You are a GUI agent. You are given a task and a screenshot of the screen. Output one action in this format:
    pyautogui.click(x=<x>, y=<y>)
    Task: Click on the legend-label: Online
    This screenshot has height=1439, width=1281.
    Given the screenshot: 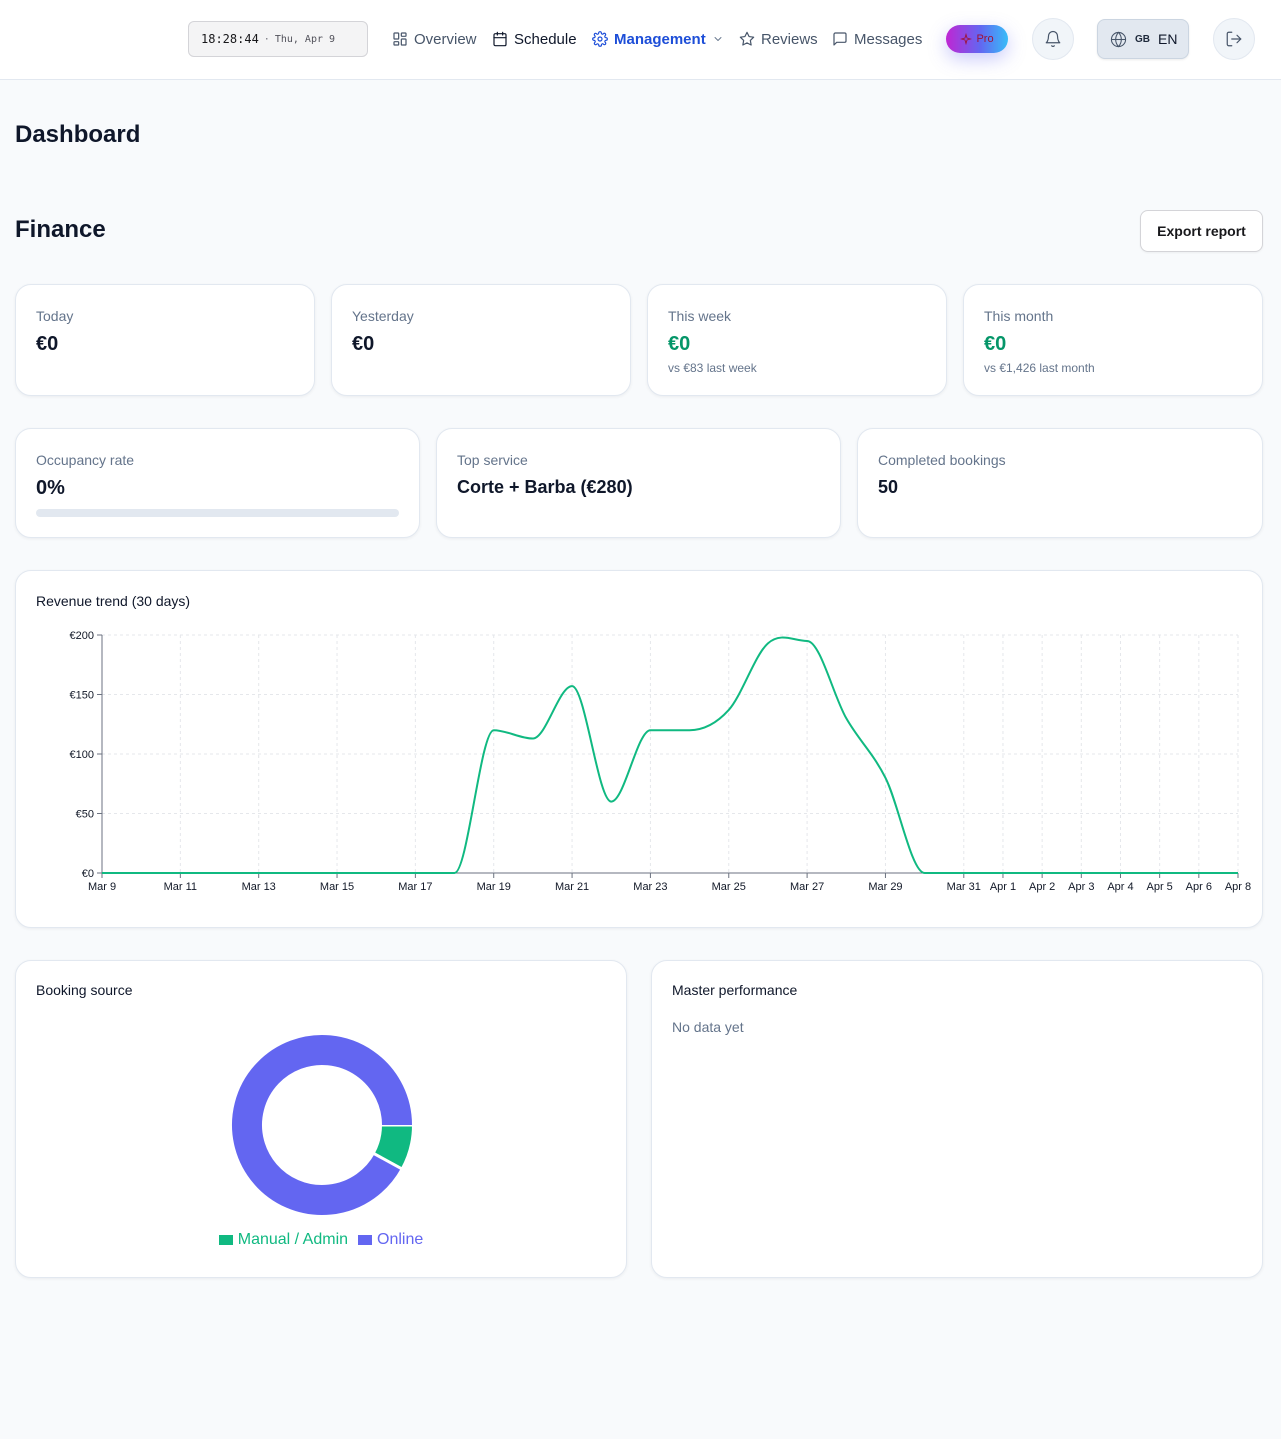 What is the action you would take?
    pyautogui.click(x=400, y=1239)
    